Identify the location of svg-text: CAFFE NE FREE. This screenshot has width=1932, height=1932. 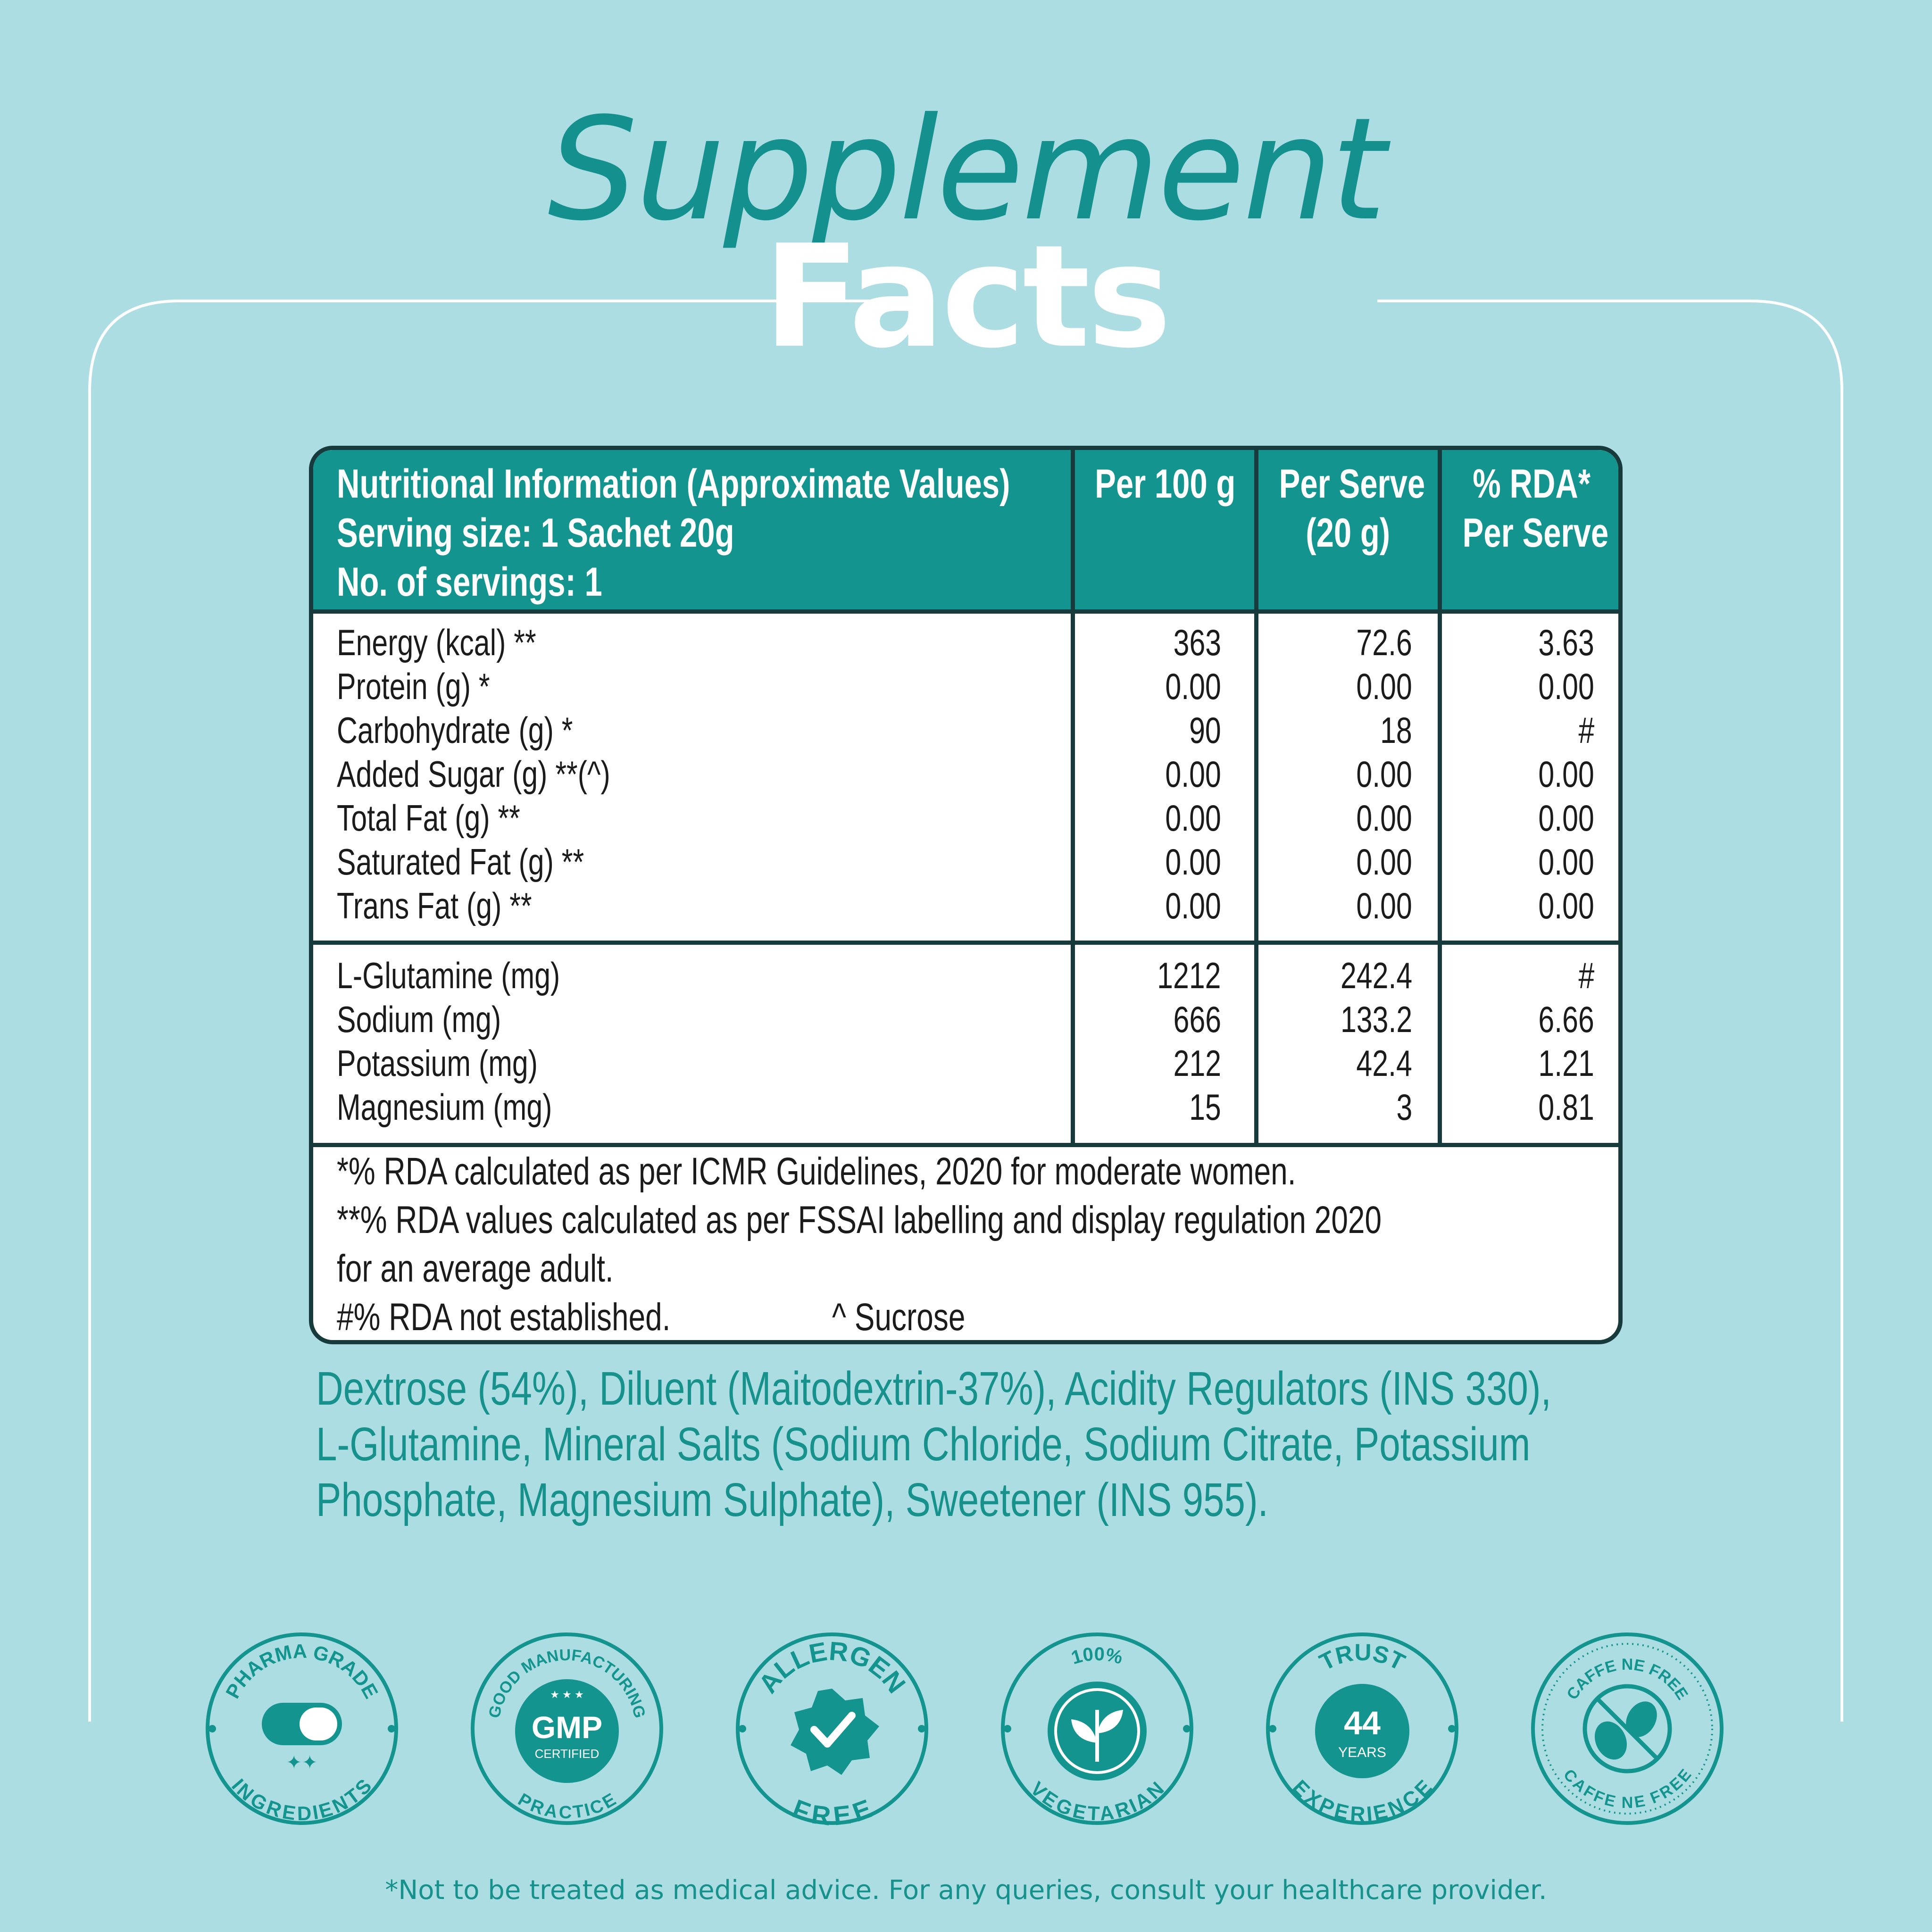
(1627, 1679).